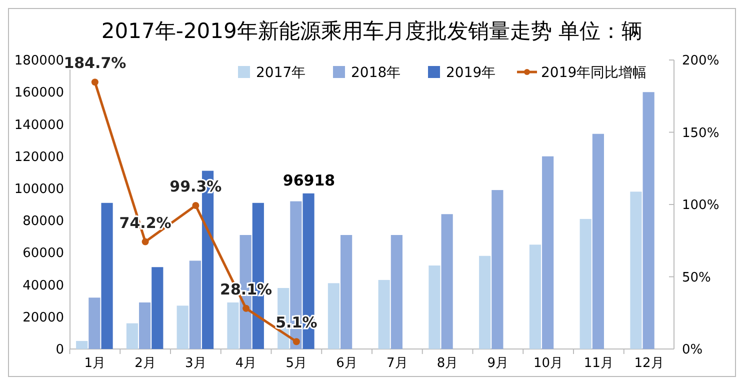 This screenshot has width=744, height=385. Describe the element at coordinates (471, 72) in the screenshot. I see `legend-label: 2019年` at that location.